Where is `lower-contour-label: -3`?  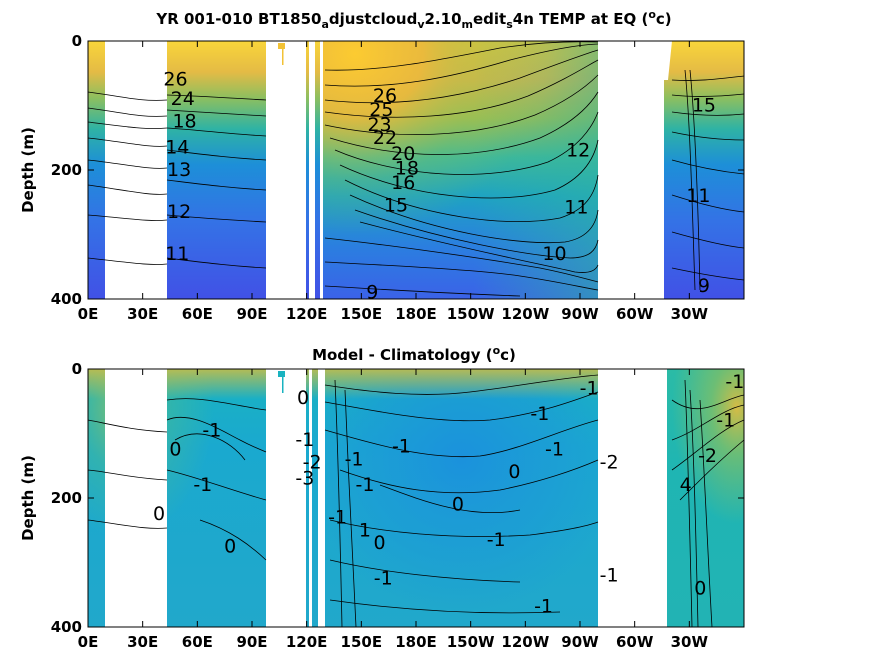 lower-contour-label: -3 is located at coordinates (304, 479).